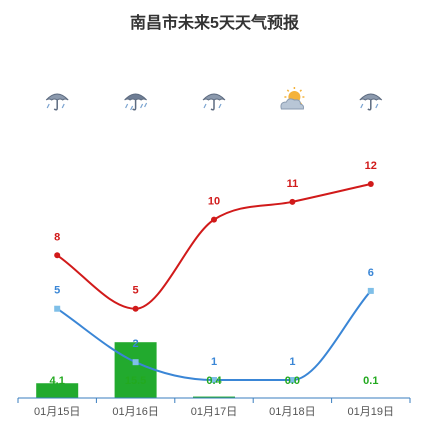 This screenshot has height=424, width=429. What do you see at coordinates (370, 381) in the screenshot?
I see `precip-label: 0.1` at bounding box center [370, 381].